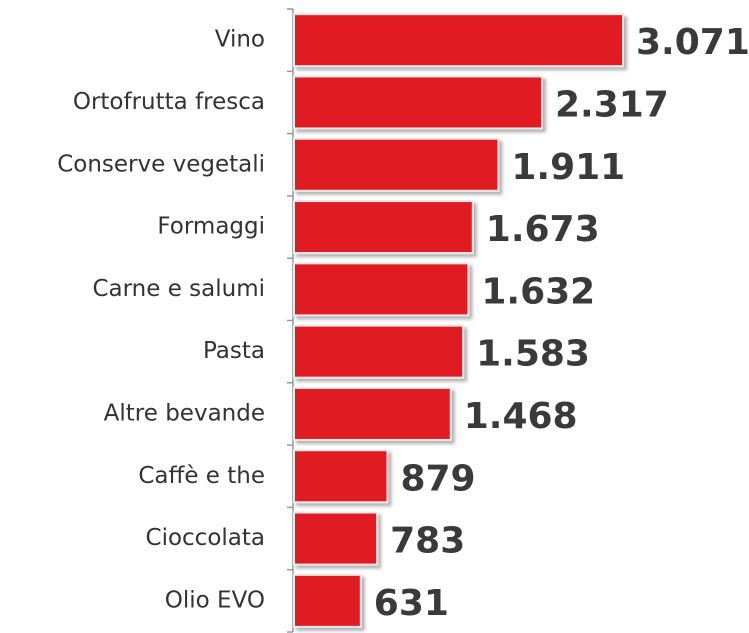 The height and width of the screenshot is (633, 749). What do you see at coordinates (692, 42) in the screenshot?
I see `value-label: 3.071` at bounding box center [692, 42].